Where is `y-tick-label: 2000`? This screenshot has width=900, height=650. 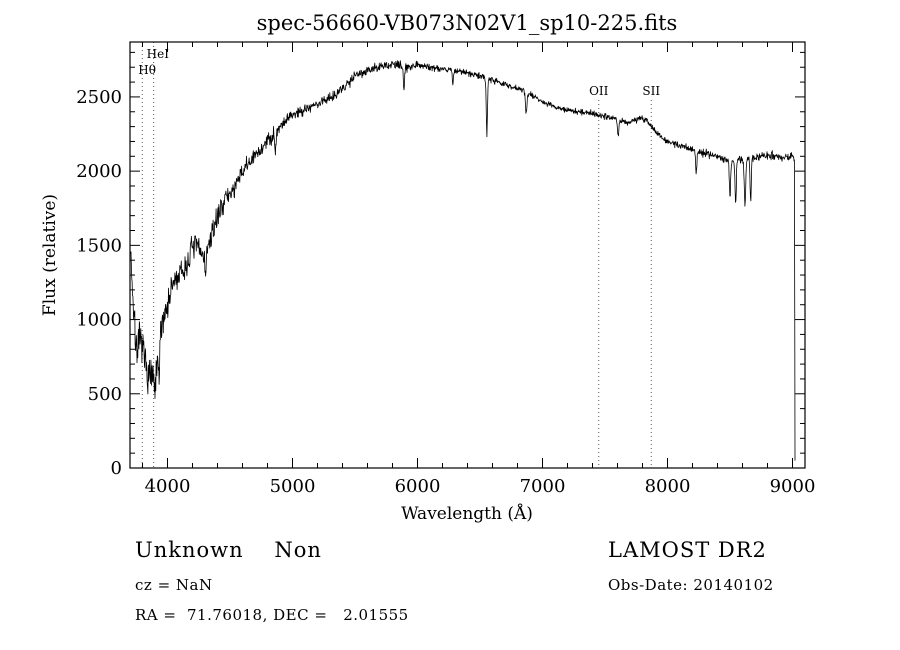
y-tick-label: 2000 is located at coordinates (99, 171).